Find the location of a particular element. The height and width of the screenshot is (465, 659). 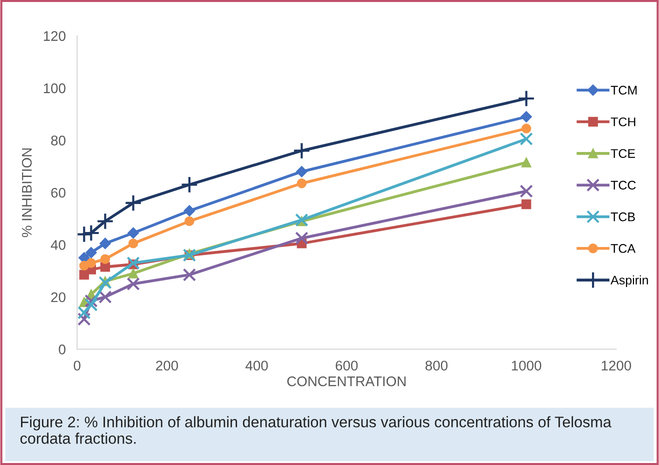

x-tick-label: 800 is located at coordinates (436, 365).